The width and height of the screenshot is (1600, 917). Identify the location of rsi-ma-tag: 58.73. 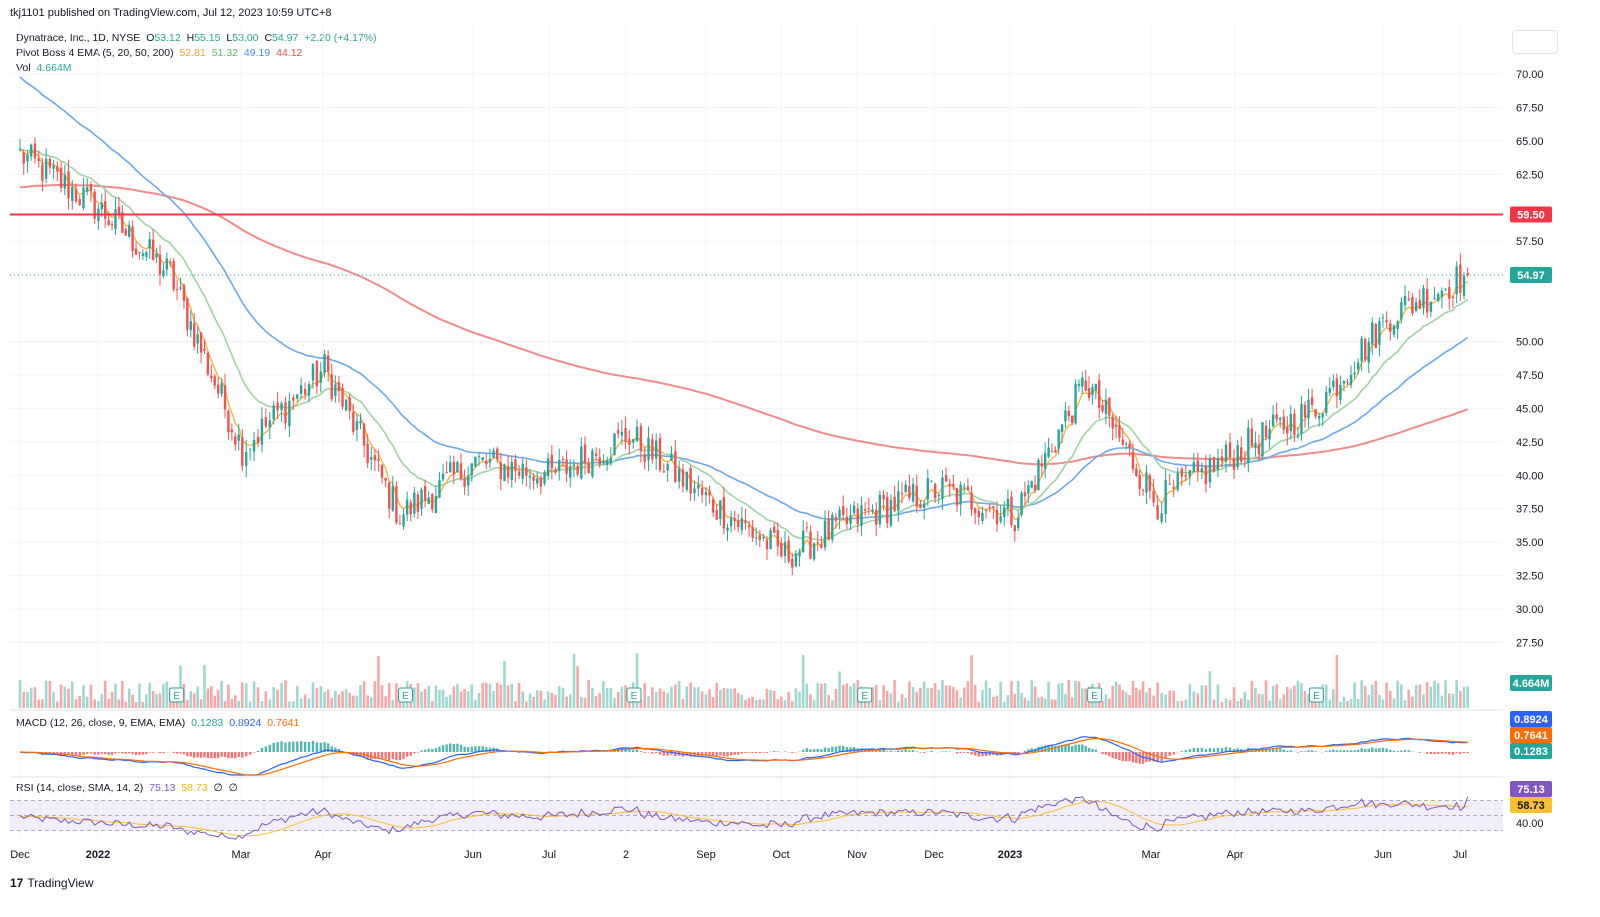
(1531, 806).